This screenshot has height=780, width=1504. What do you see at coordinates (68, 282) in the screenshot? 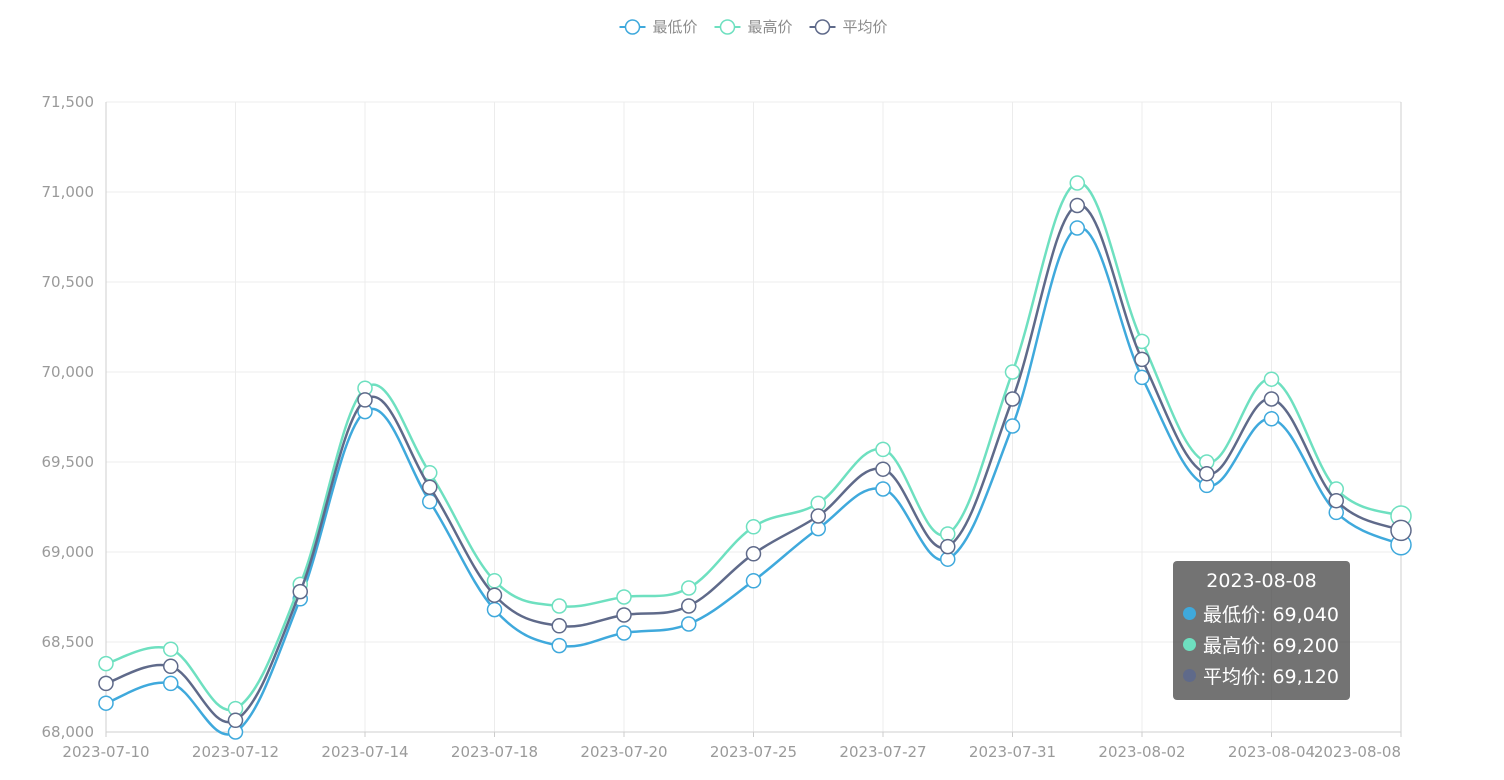
I see `y-tick-label: 70,500` at bounding box center [68, 282].